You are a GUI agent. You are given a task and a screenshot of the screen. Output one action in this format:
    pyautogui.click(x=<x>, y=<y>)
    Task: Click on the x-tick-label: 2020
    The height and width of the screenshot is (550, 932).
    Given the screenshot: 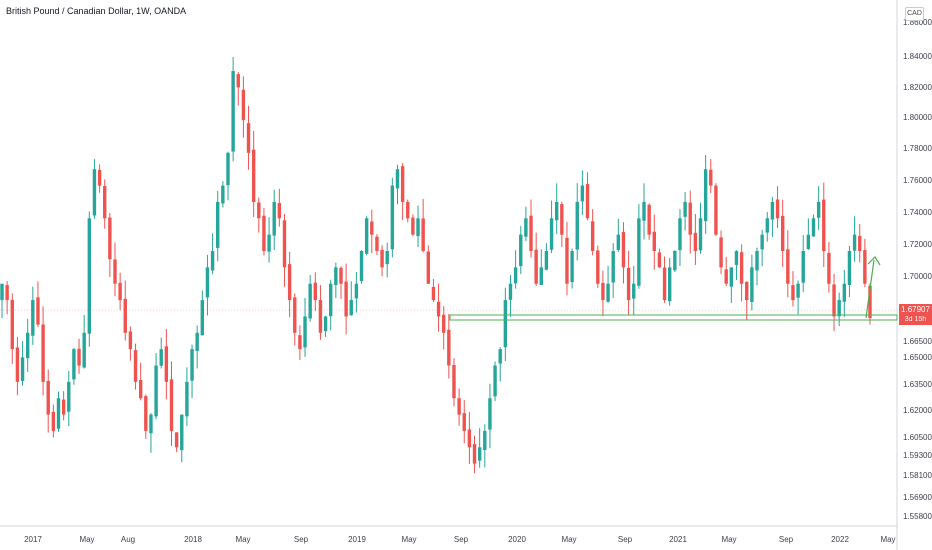 What is the action you would take?
    pyautogui.click(x=517, y=539)
    